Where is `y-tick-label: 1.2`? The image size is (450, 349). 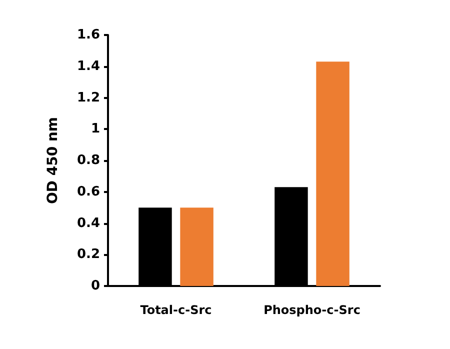
y-tick-label: 1.2 is located at coordinates (88, 98).